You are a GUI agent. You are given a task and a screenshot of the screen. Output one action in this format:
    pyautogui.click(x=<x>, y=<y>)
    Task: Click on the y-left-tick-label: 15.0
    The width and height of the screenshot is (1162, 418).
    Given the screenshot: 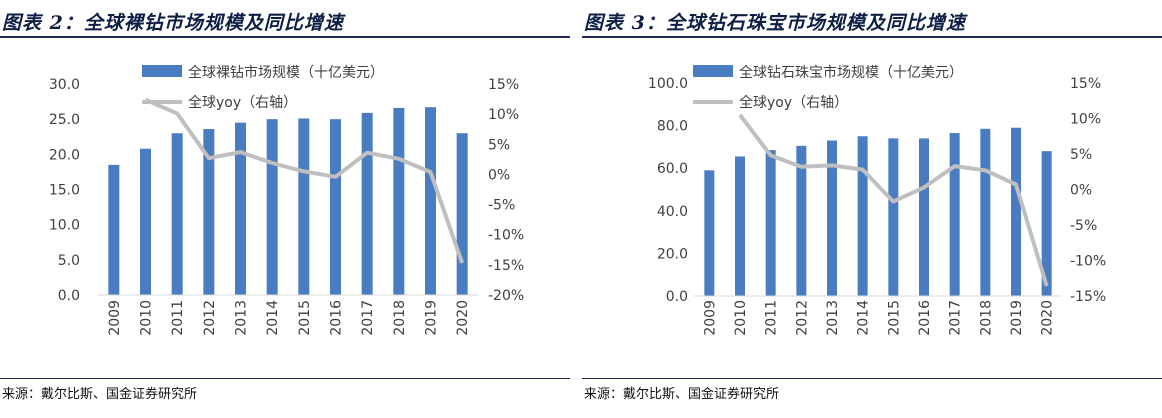 What is the action you would take?
    pyautogui.click(x=64, y=191)
    